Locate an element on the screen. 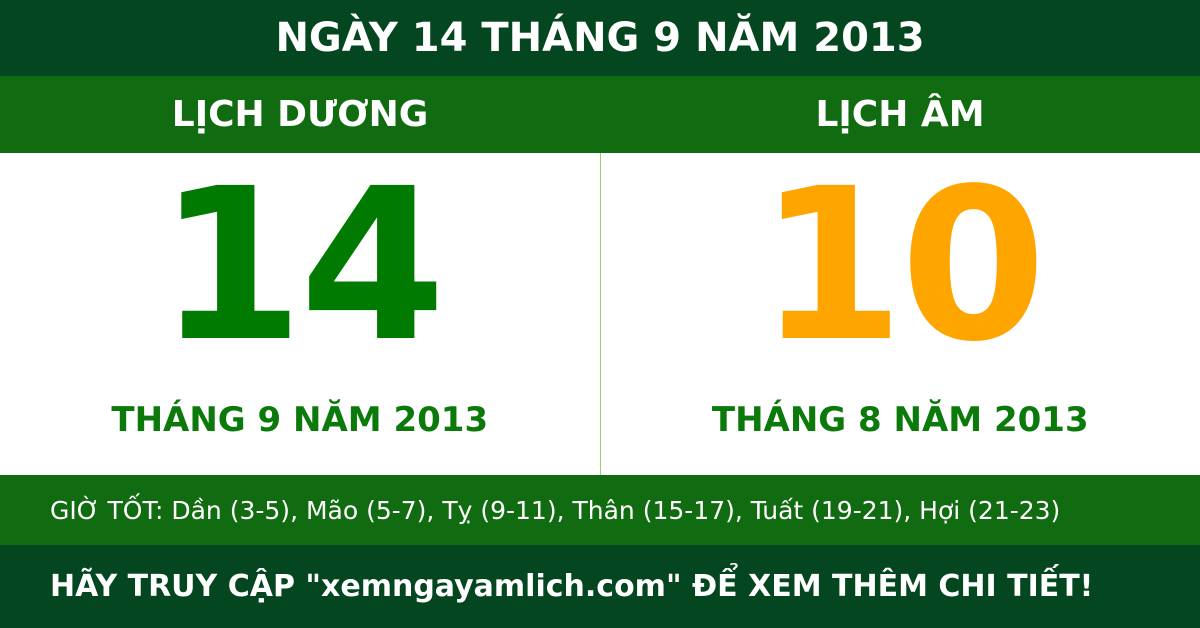 This screenshot has width=1200, height=628. solar-month-year: THÁNG 9 NĂM 2013 is located at coordinates (300, 420).